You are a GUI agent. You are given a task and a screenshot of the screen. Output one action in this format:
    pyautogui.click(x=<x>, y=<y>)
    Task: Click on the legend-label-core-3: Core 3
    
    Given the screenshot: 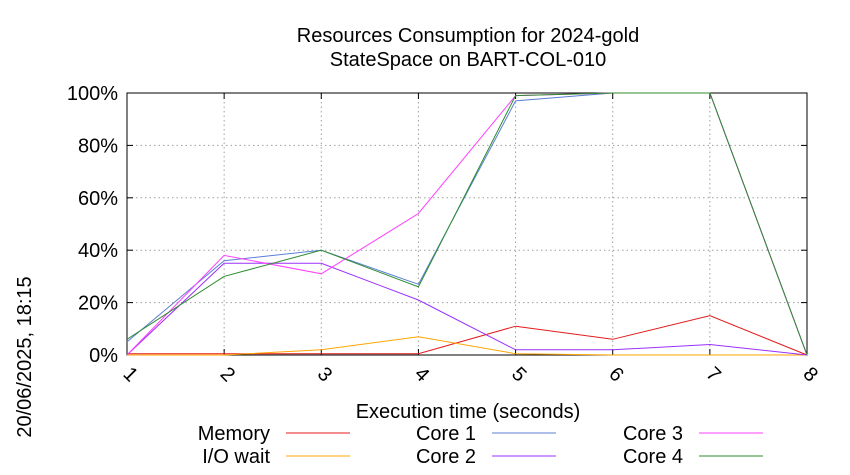 What is the action you would take?
    pyautogui.click(x=653, y=434)
    